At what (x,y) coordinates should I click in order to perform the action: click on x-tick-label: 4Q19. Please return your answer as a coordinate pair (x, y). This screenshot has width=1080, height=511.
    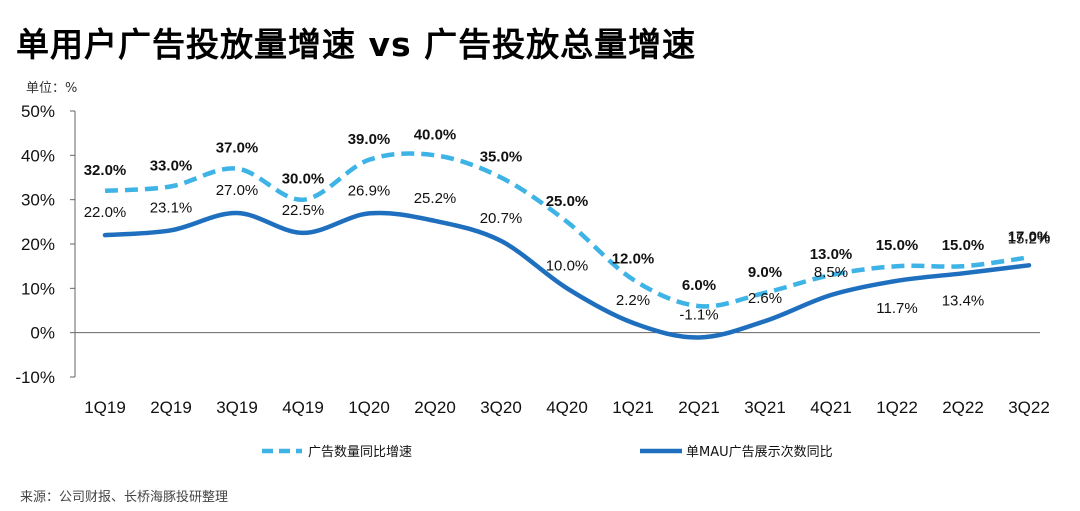
    Looking at the image, I should click on (303, 407).